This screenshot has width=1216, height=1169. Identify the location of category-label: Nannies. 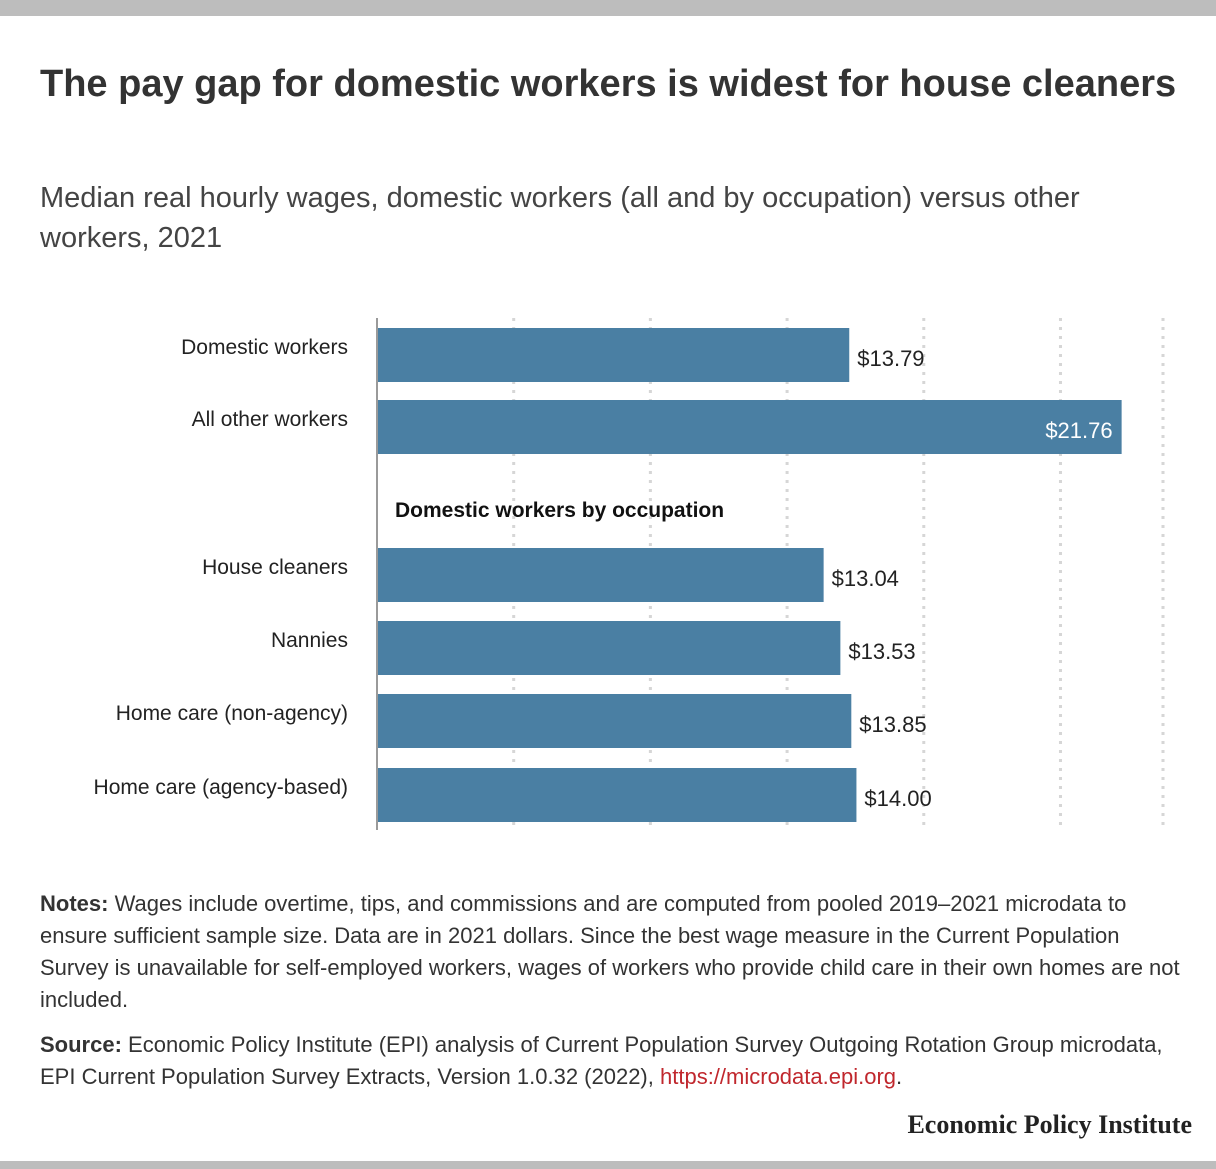
(309, 640).